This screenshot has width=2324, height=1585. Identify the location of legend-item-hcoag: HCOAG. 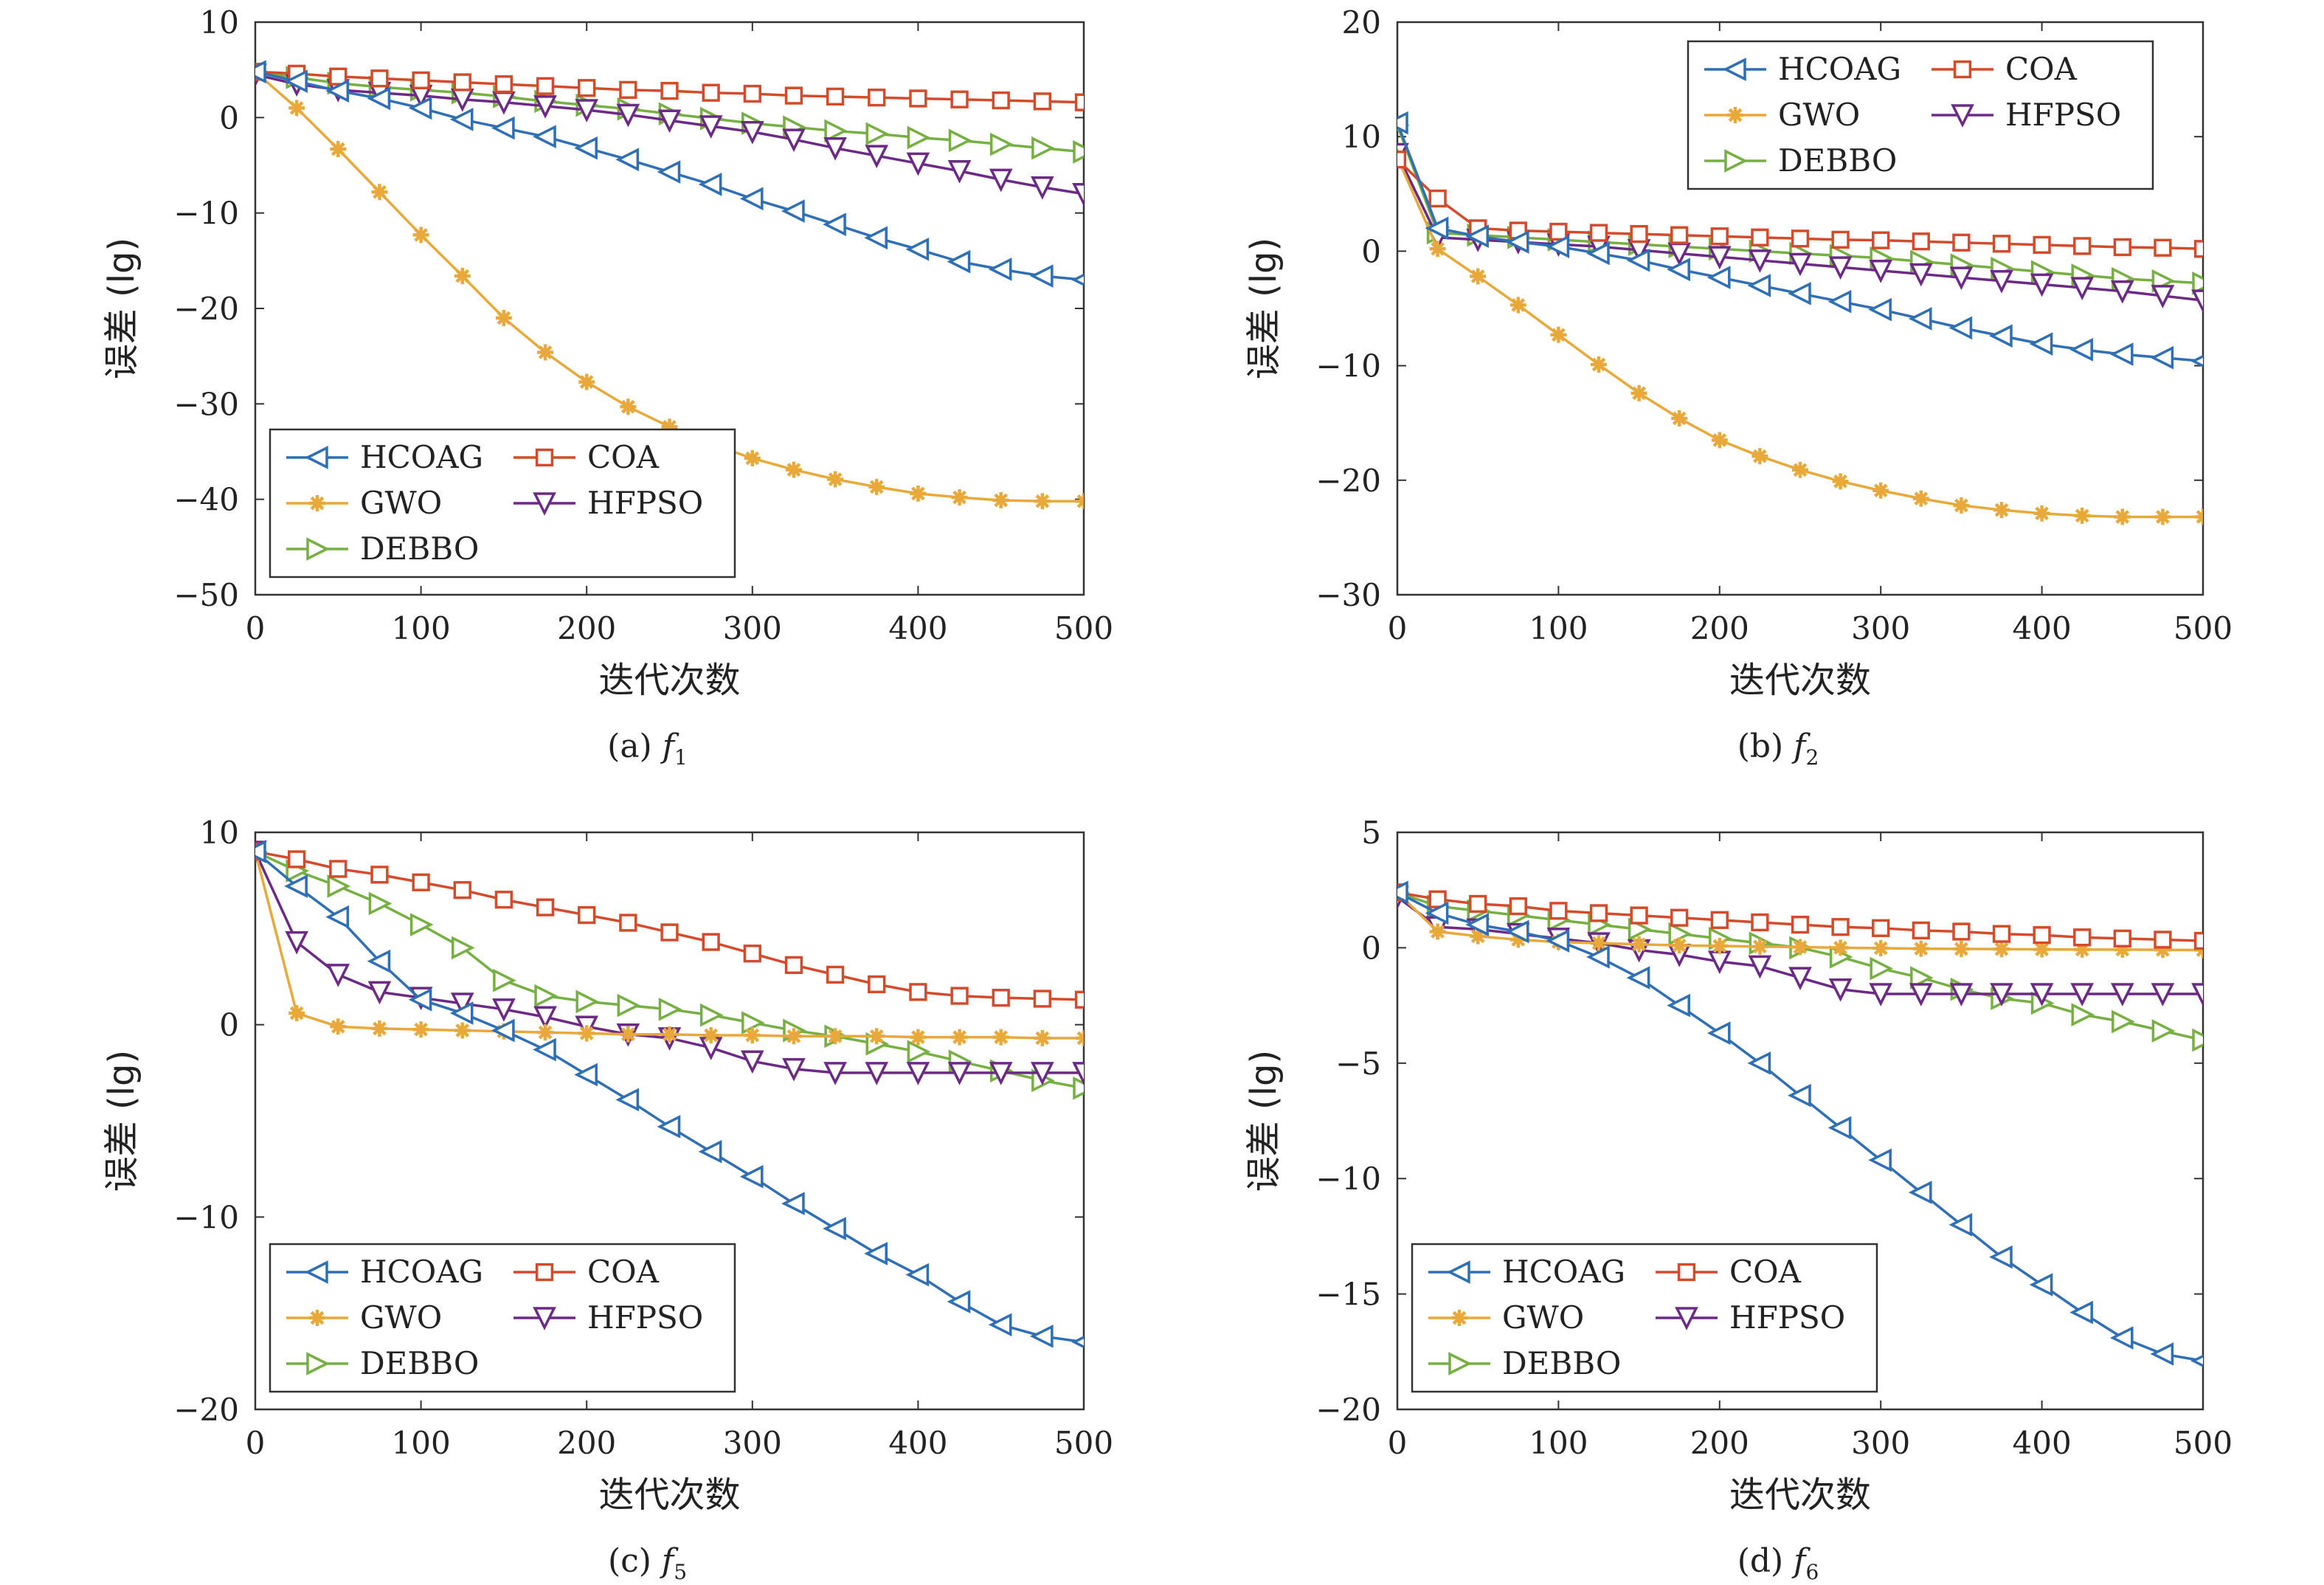
(1802, 69).